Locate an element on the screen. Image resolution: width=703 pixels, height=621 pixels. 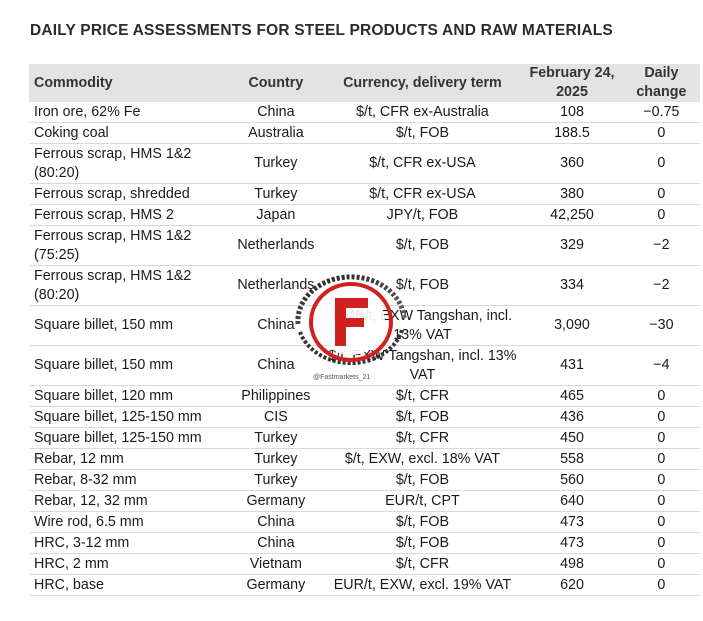
cell-term: EUR/t, CPT is located at coordinates (422, 501).